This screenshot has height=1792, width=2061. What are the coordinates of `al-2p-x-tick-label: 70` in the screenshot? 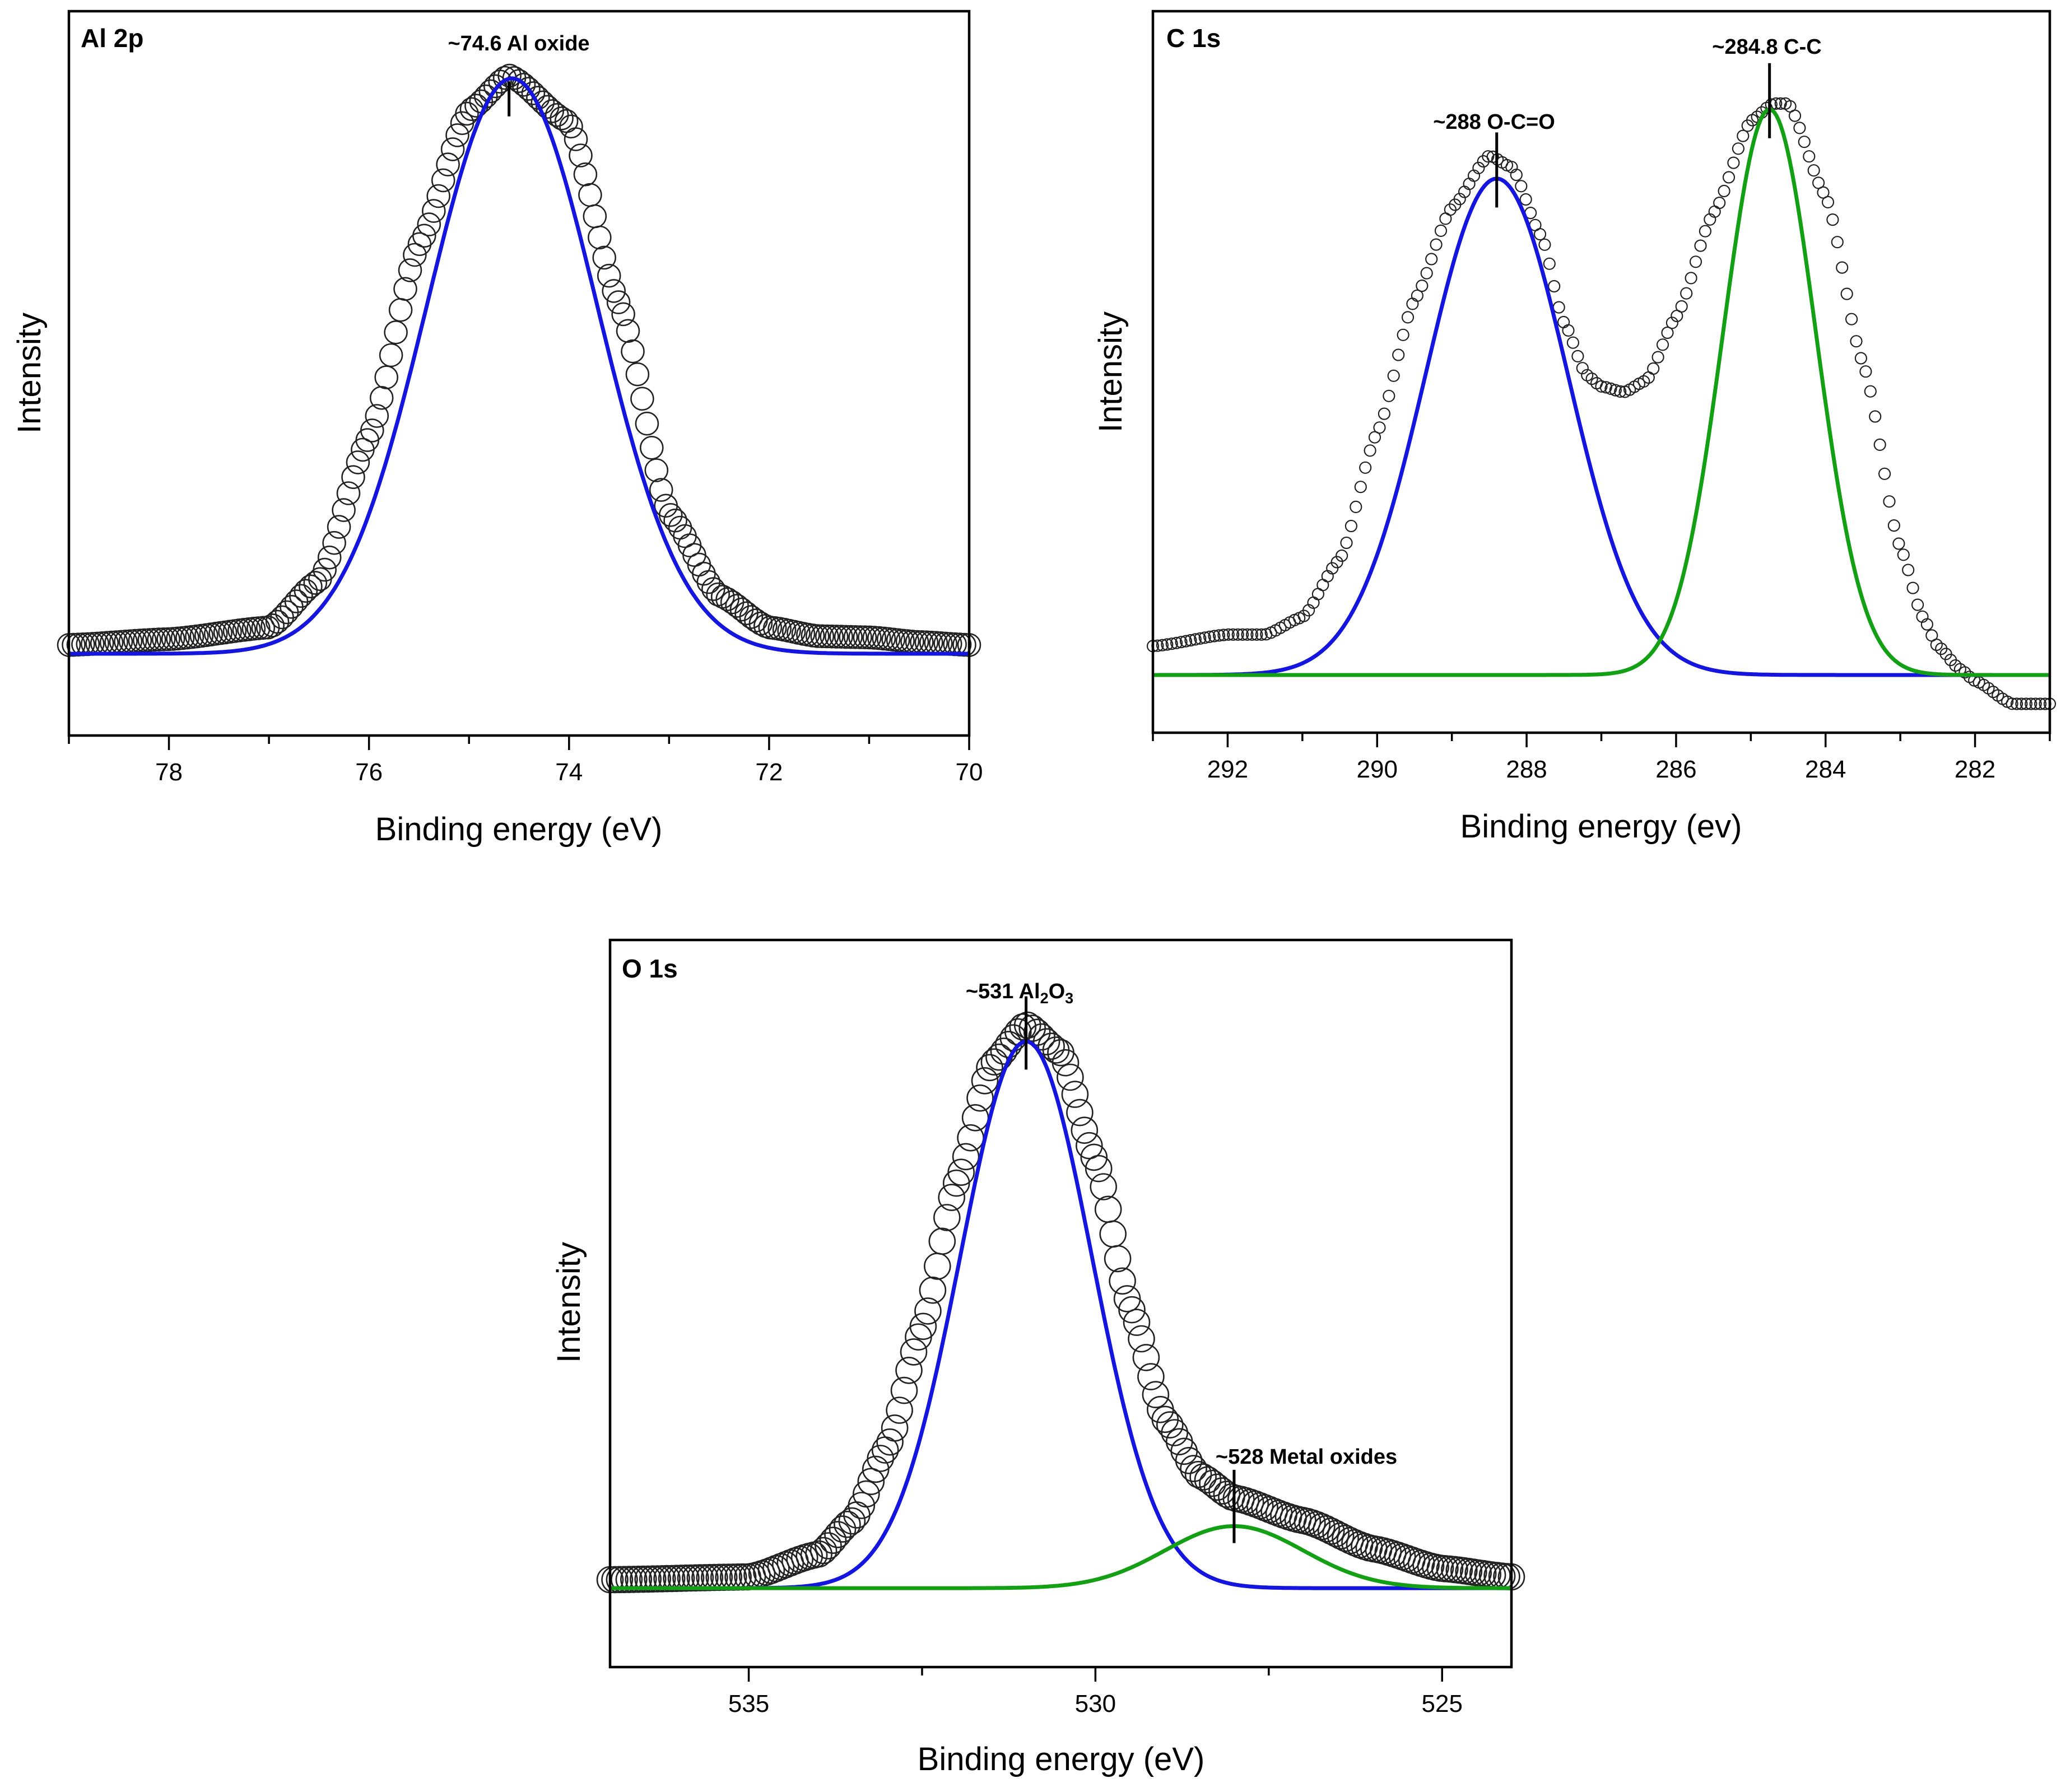 It's located at (970, 772).